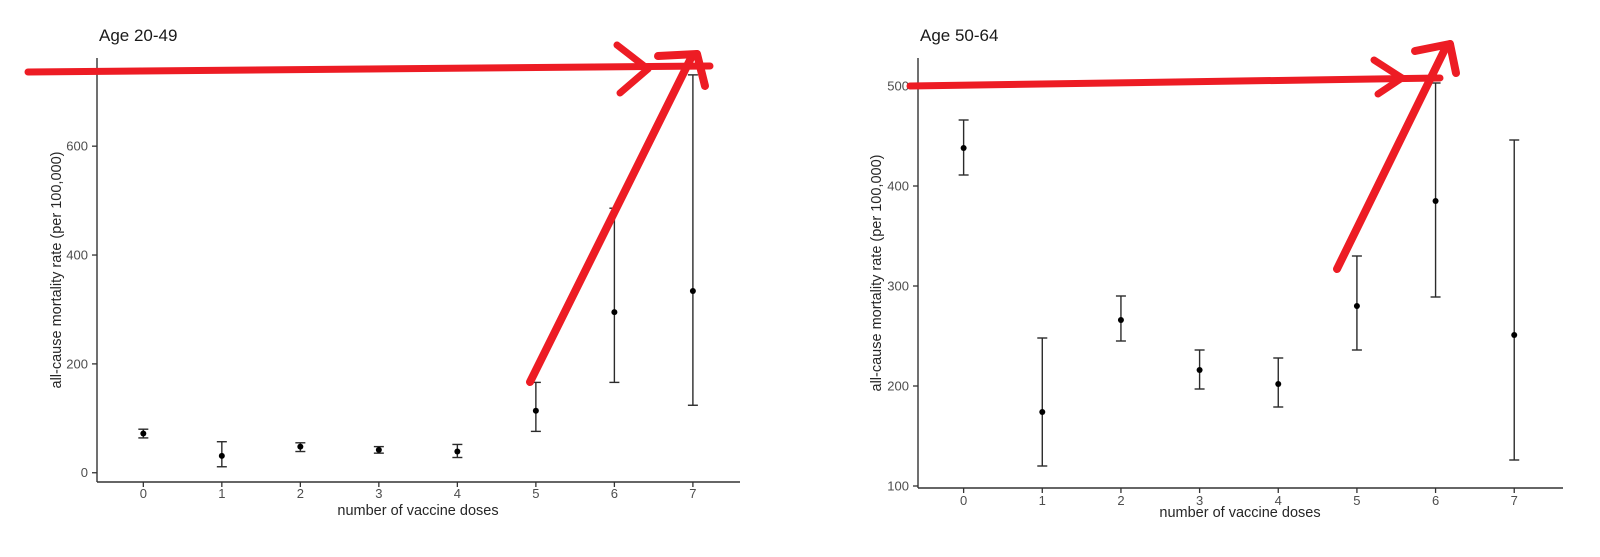  What do you see at coordinates (138, 35) in the screenshot?
I see `chart-title-age-20-49: Age 20-49` at bounding box center [138, 35].